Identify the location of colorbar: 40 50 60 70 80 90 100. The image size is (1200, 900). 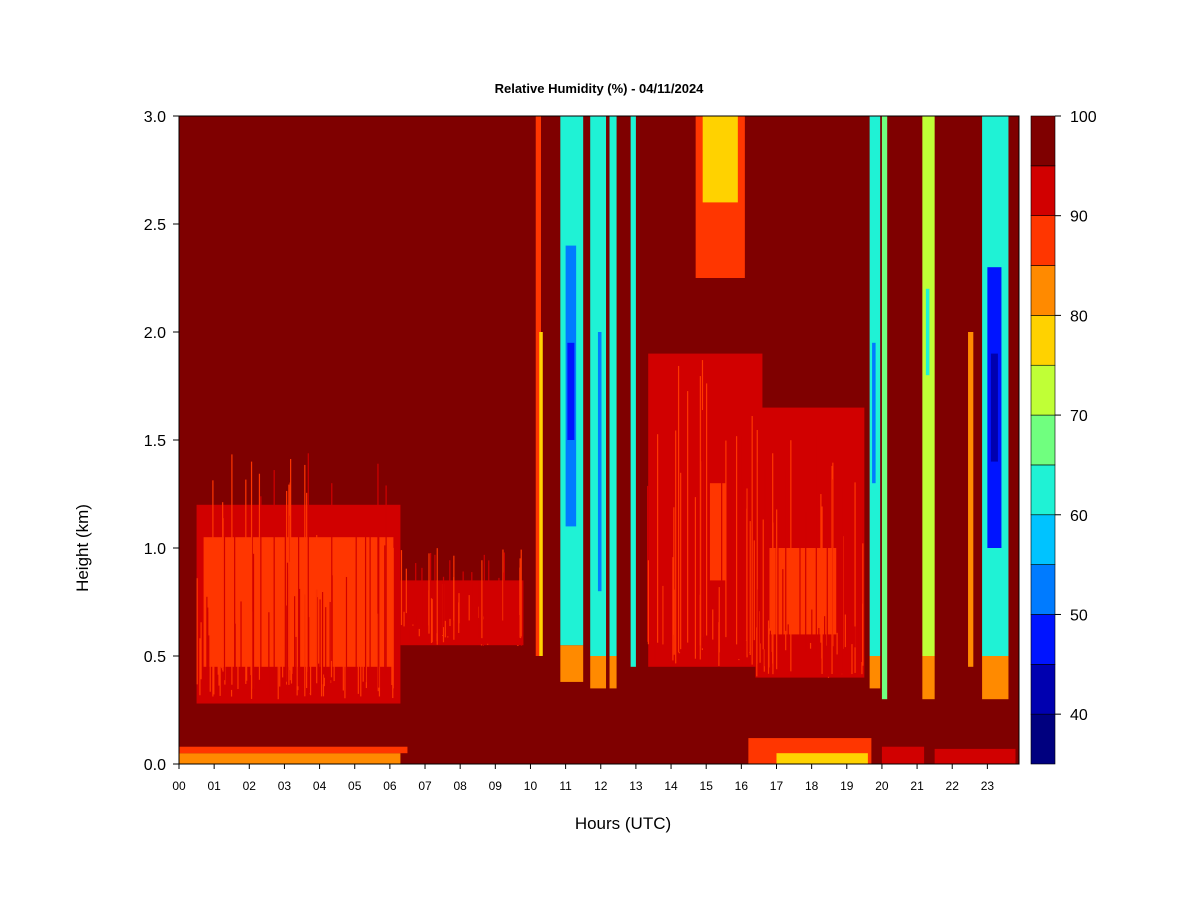
(1063, 437).